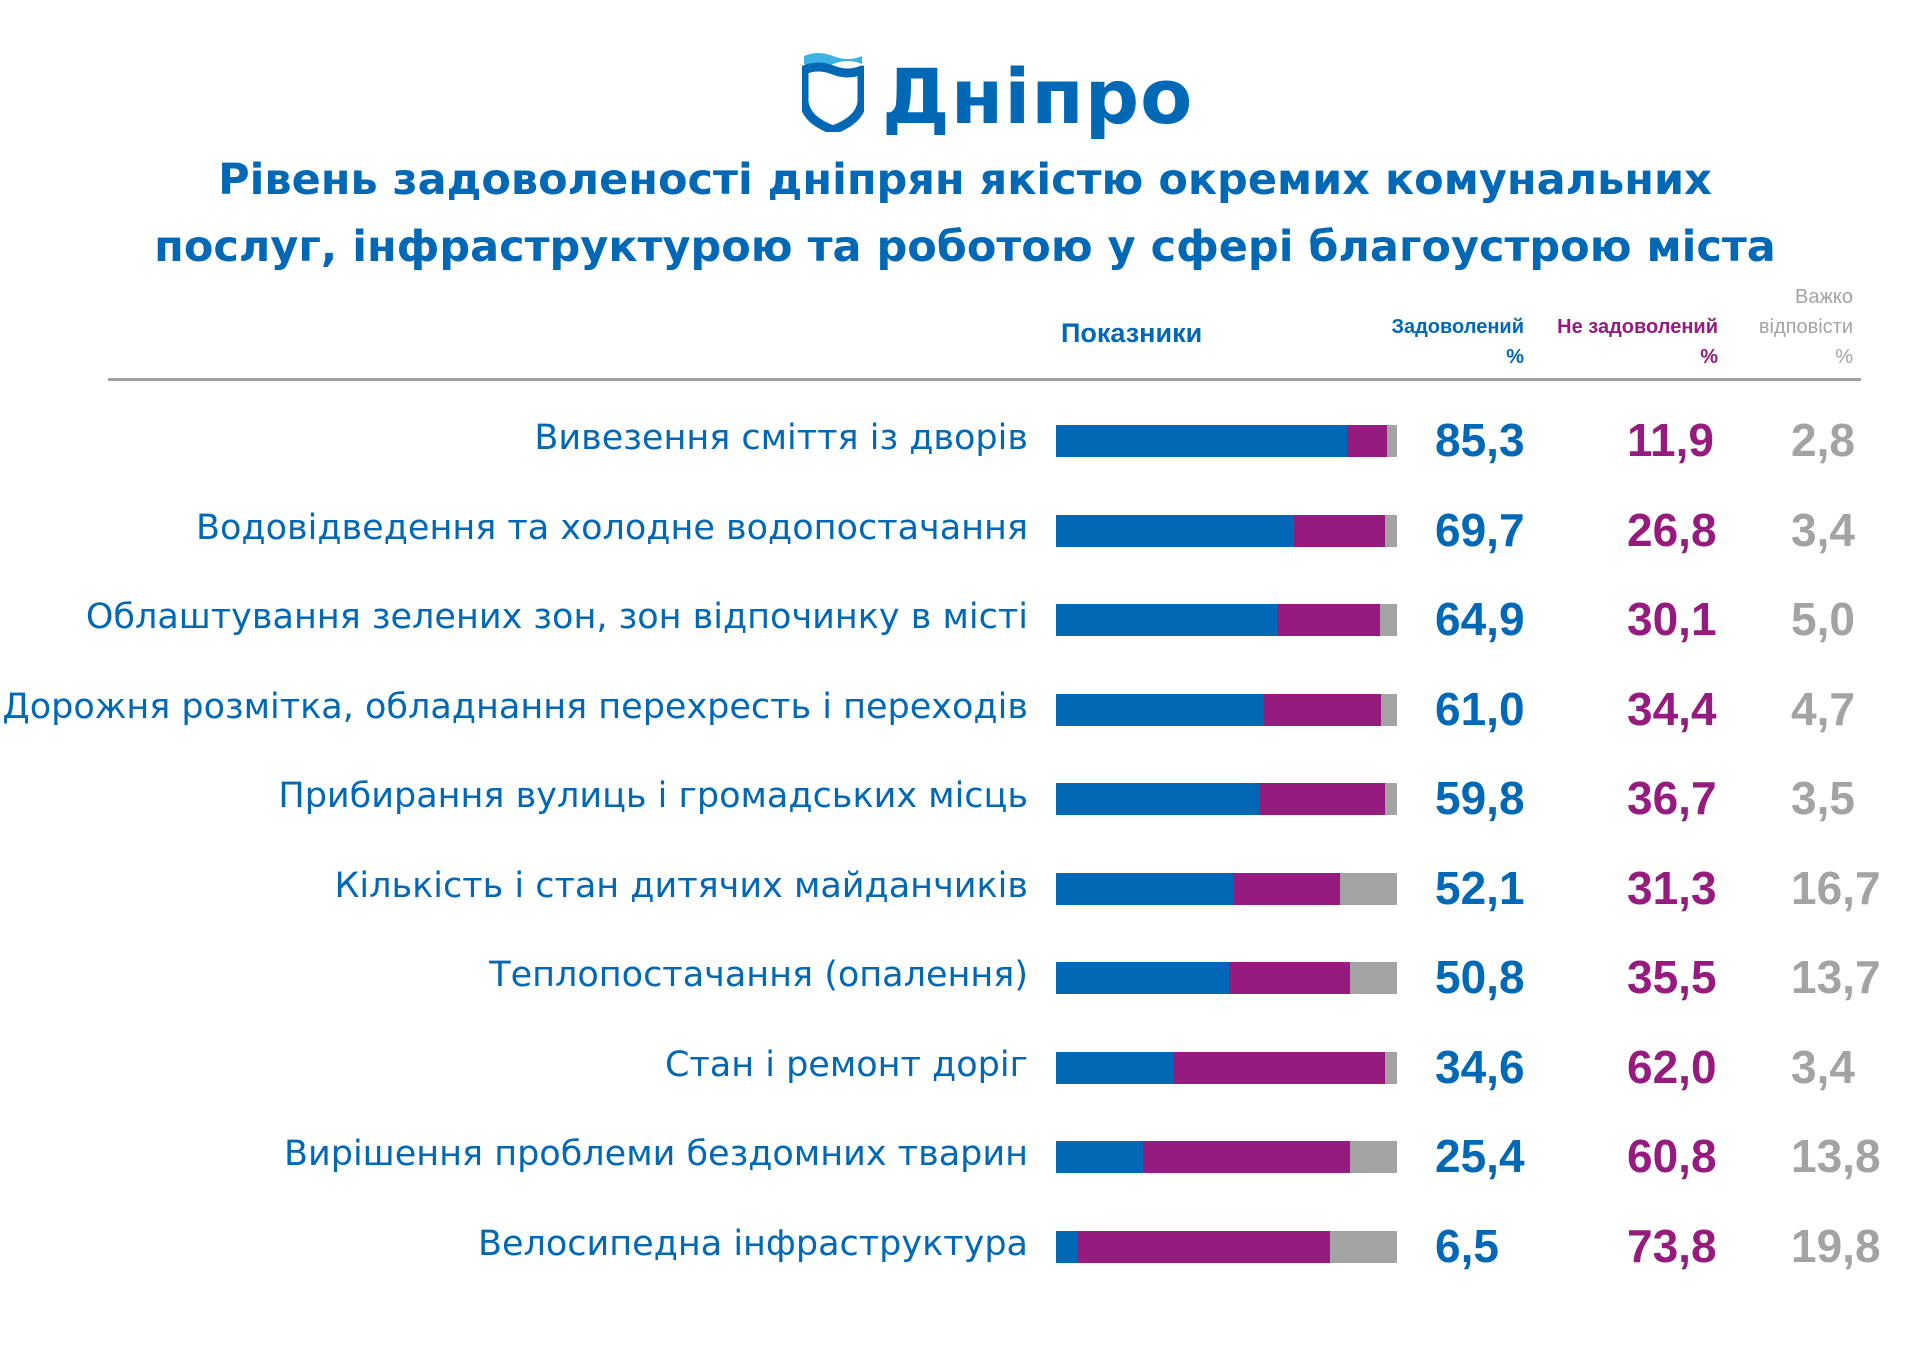 The image size is (1920, 1357). Describe the element at coordinates (1672, 1156) in the screenshot. I see `data-label-unsatisfied: 60,8` at that location.